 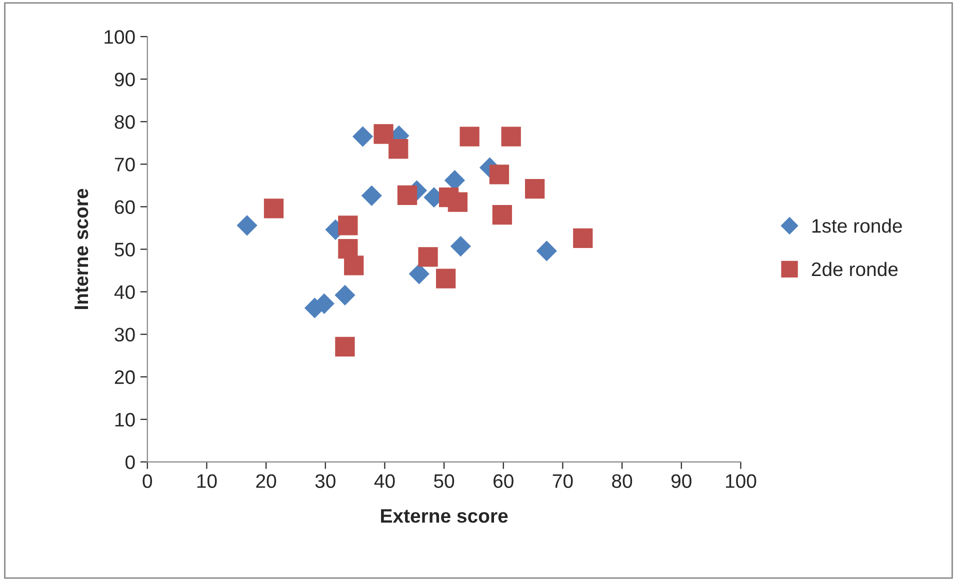 What do you see at coordinates (857, 225) in the screenshot?
I see `legend-label: 1ste ronde` at bounding box center [857, 225].